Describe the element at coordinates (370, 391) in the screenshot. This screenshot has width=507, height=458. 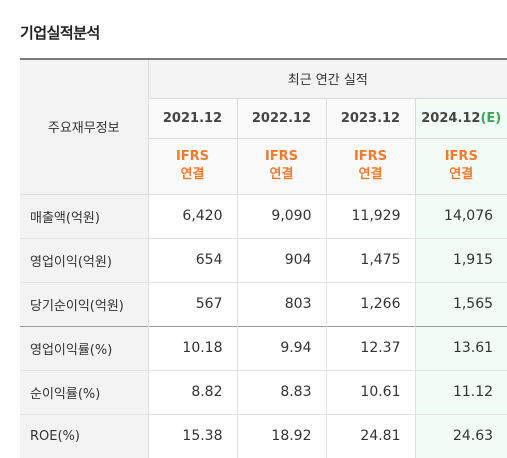
I see `value-cell: 10.61` at that location.